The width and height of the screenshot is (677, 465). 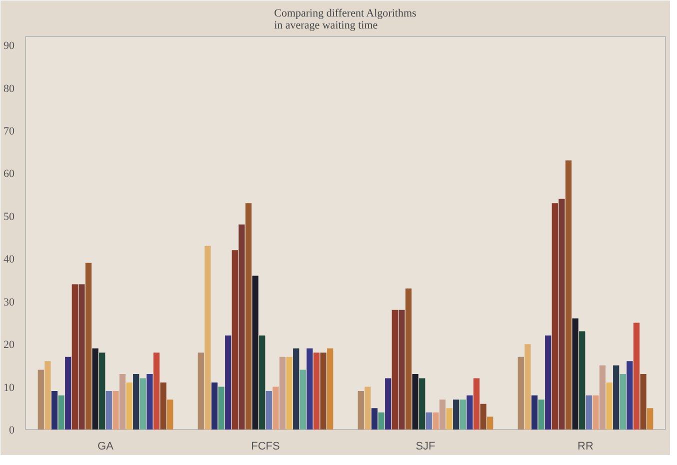 What do you see at coordinates (426, 446) in the screenshot?
I see `x-tick-label: SJF` at bounding box center [426, 446].